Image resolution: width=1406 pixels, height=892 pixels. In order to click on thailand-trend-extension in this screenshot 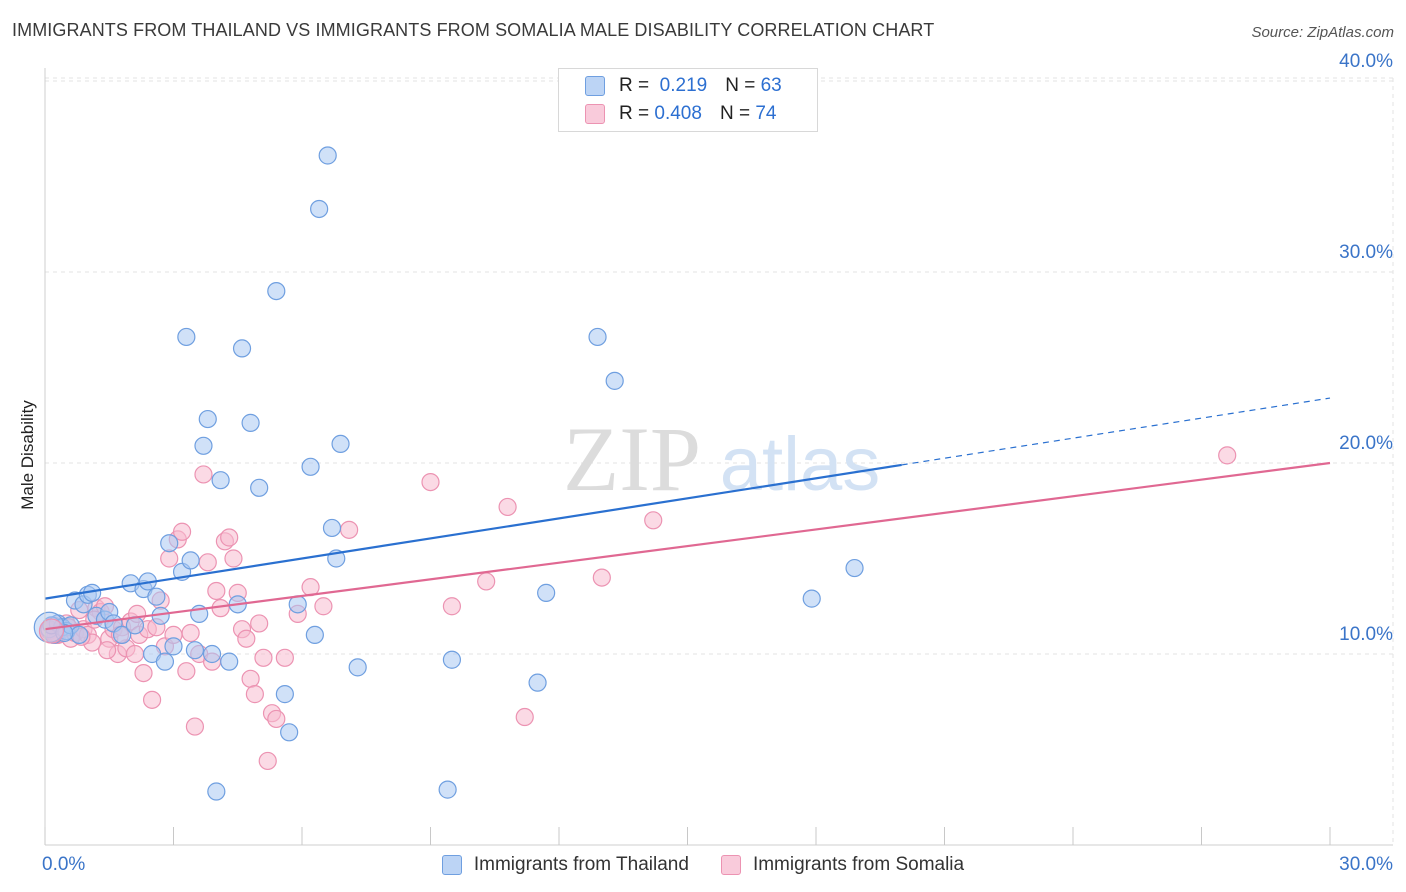, I will do `click(1116, 431)`.